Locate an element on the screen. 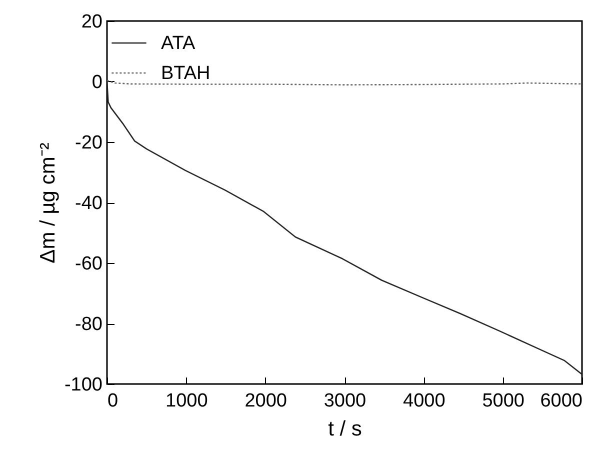  x-tick-label: 6000 is located at coordinates (561, 401).